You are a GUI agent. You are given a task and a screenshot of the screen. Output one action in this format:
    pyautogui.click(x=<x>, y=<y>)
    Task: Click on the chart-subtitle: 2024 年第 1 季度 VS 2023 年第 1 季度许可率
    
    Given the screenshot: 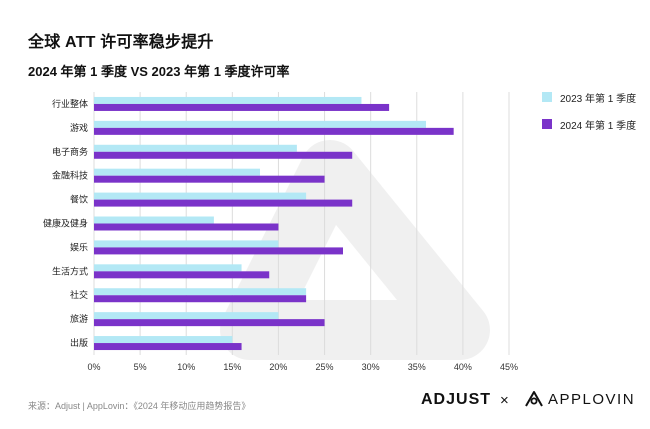 What is the action you would take?
    pyautogui.click(x=159, y=71)
    